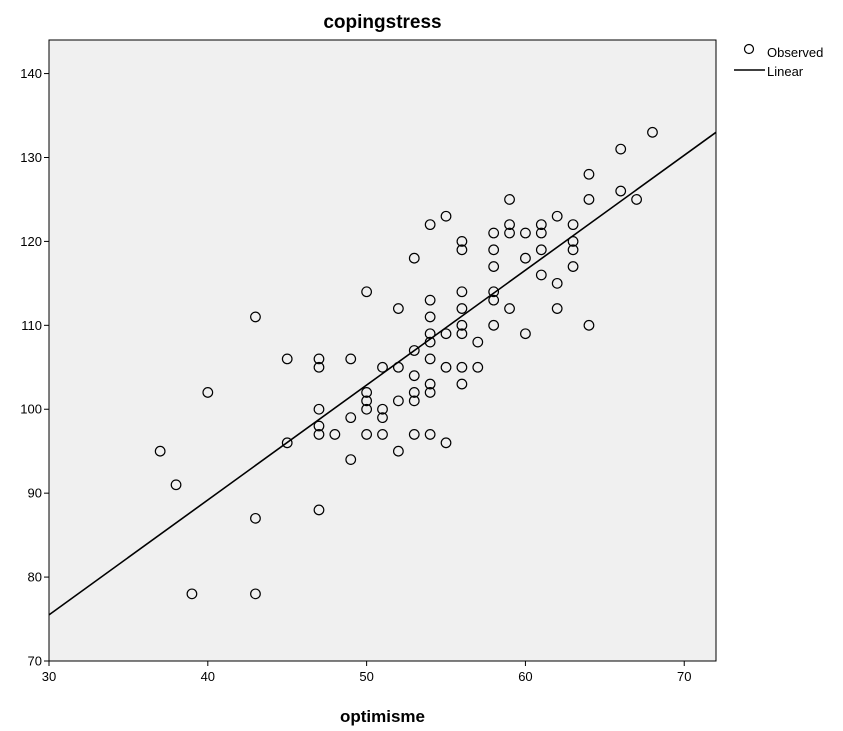  What do you see at coordinates (31, 157) in the screenshot?
I see `y-tick-label: 130` at bounding box center [31, 157].